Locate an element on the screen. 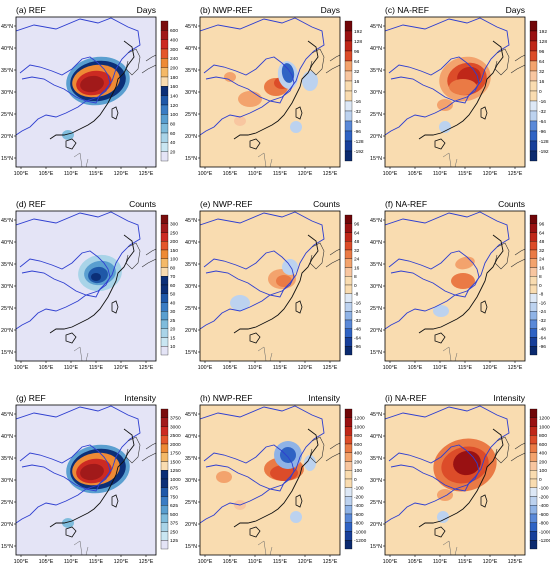 This screenshot has height=581, width=550. panel-variable: Intensity is located at coordinates (324, 398).